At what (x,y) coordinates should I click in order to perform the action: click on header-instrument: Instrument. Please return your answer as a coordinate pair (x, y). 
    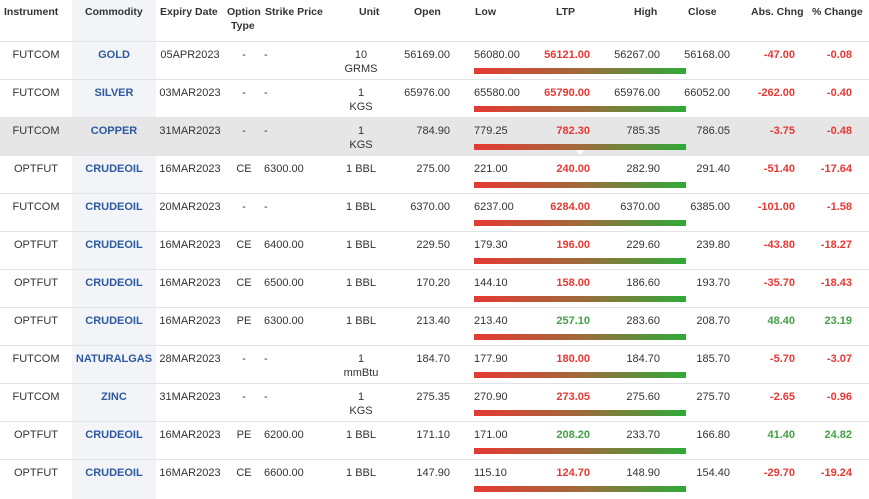
    Looking at the image, I should click on (31, 12).